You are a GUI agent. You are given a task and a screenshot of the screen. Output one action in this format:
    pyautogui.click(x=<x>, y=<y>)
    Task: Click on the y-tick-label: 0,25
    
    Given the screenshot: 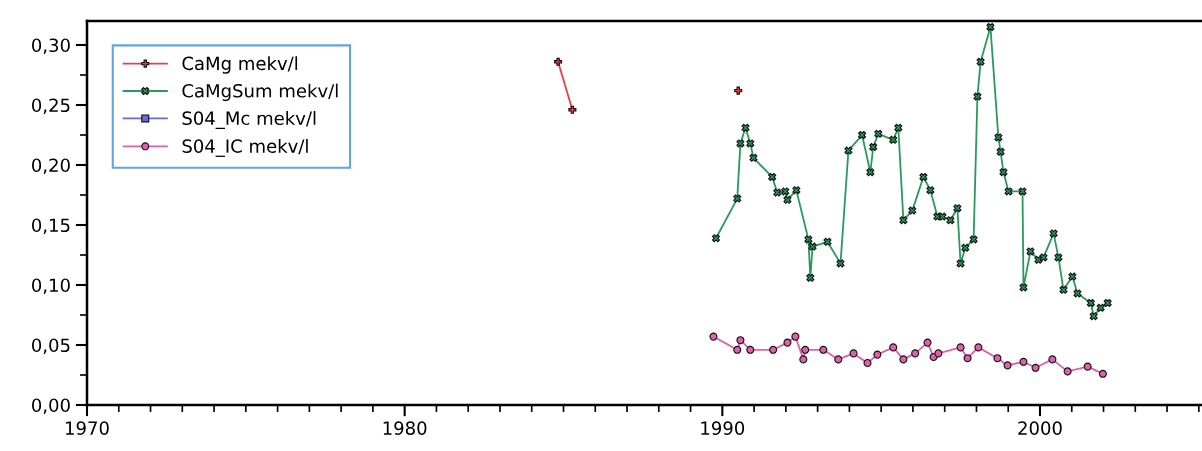 What is the action you would take?
    pyautogui.click(x=51, y=106)
    